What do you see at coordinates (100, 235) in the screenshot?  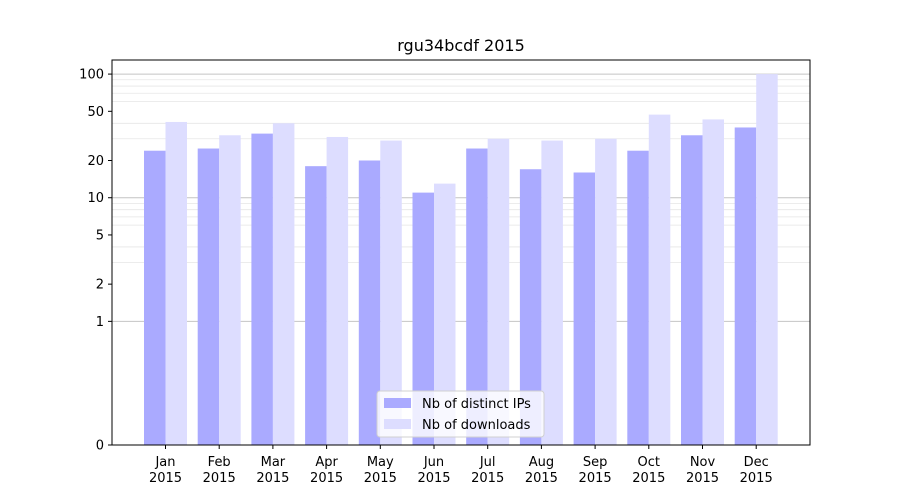 I see `y-tick-label: 5` at bounding box center [100, 235].